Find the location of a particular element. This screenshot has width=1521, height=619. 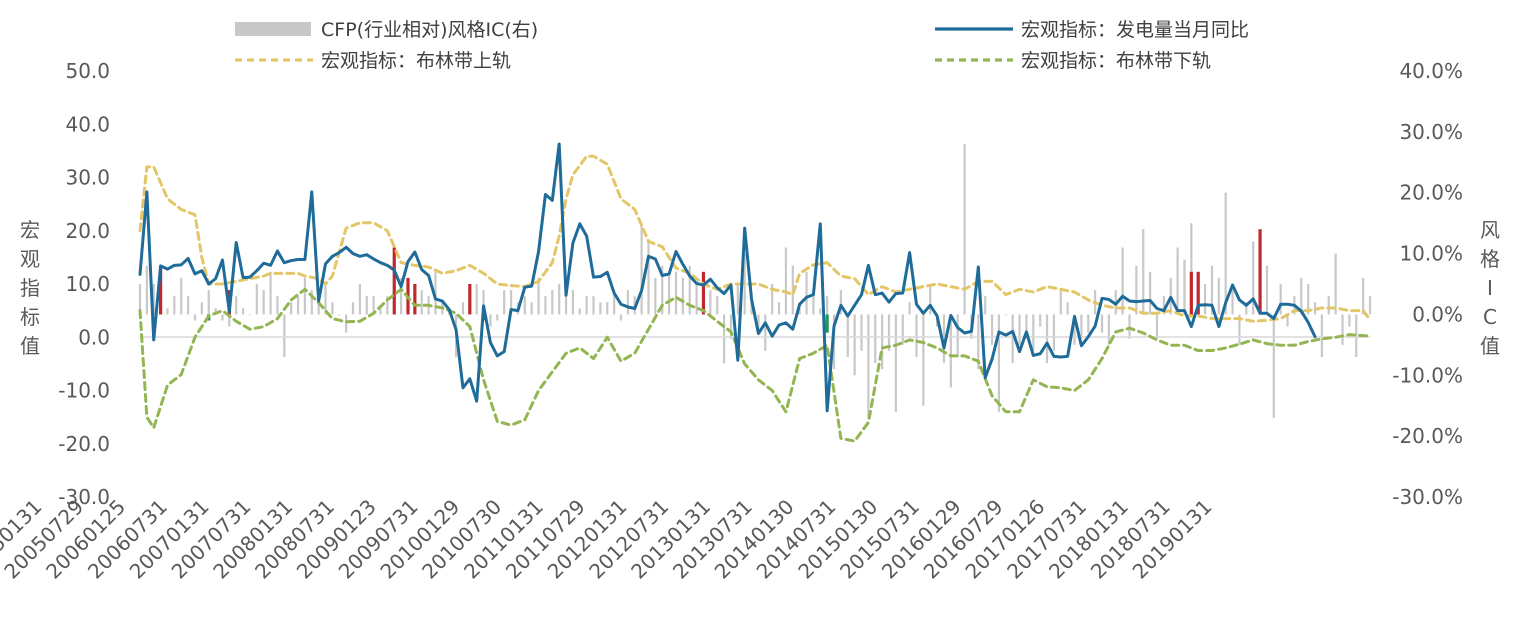

left-tick-label: -10.0 is located at coordinates (84, 391).